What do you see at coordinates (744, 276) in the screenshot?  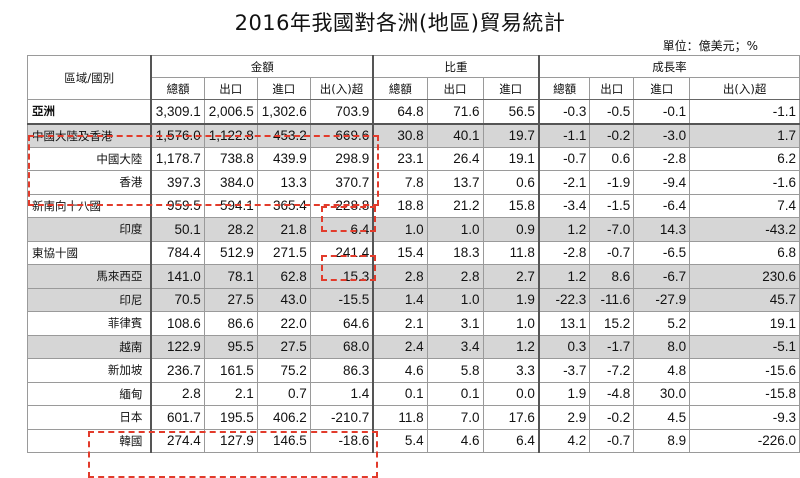 I see `growth-cell: 230.6` at bounding box center [744, 276].